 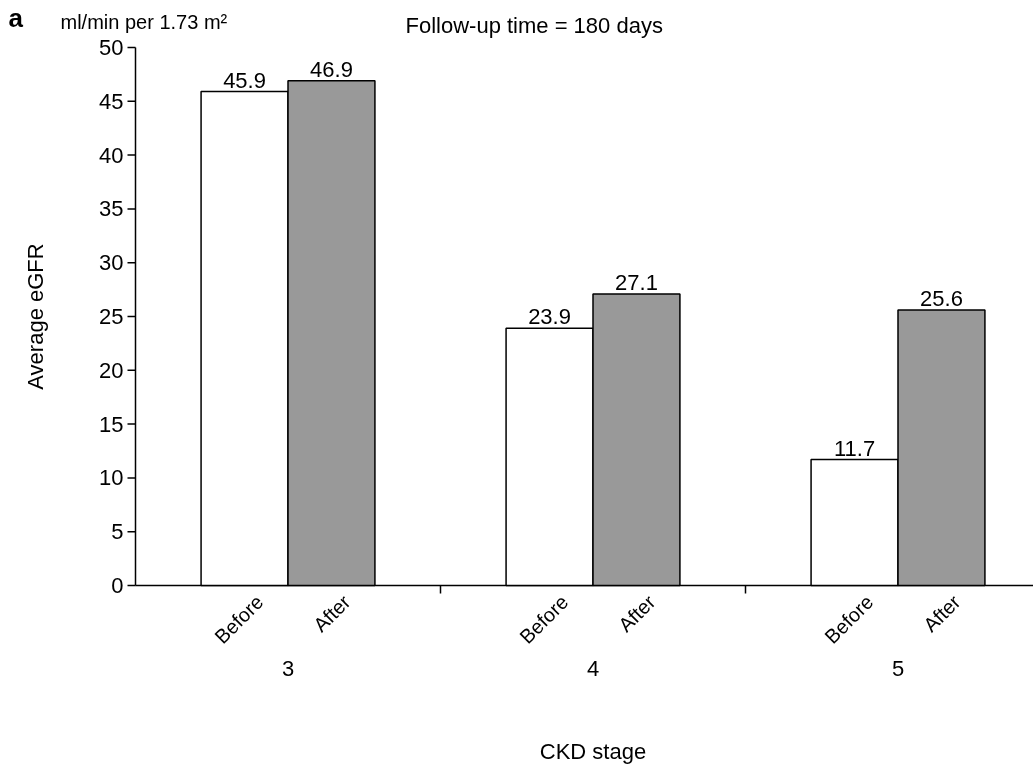 What do you see at coordinates (111, 263) in the screenshot?
I see `y-tick-label: 30` at bounding box center [111, 263].